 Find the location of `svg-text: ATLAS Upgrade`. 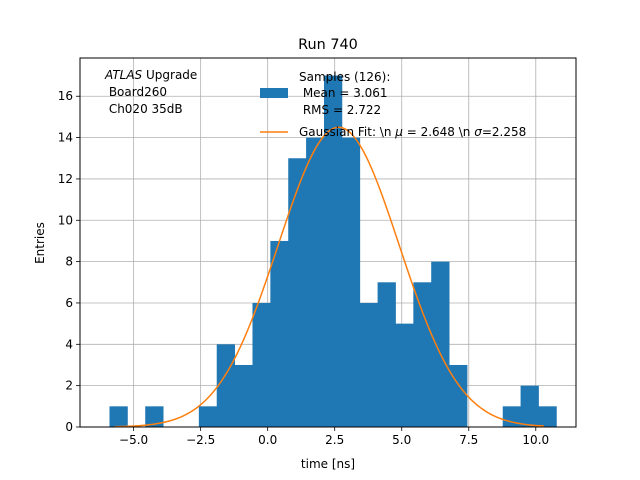

svg-text: ATLAS Upgrade is located at coordinates (150, 75).